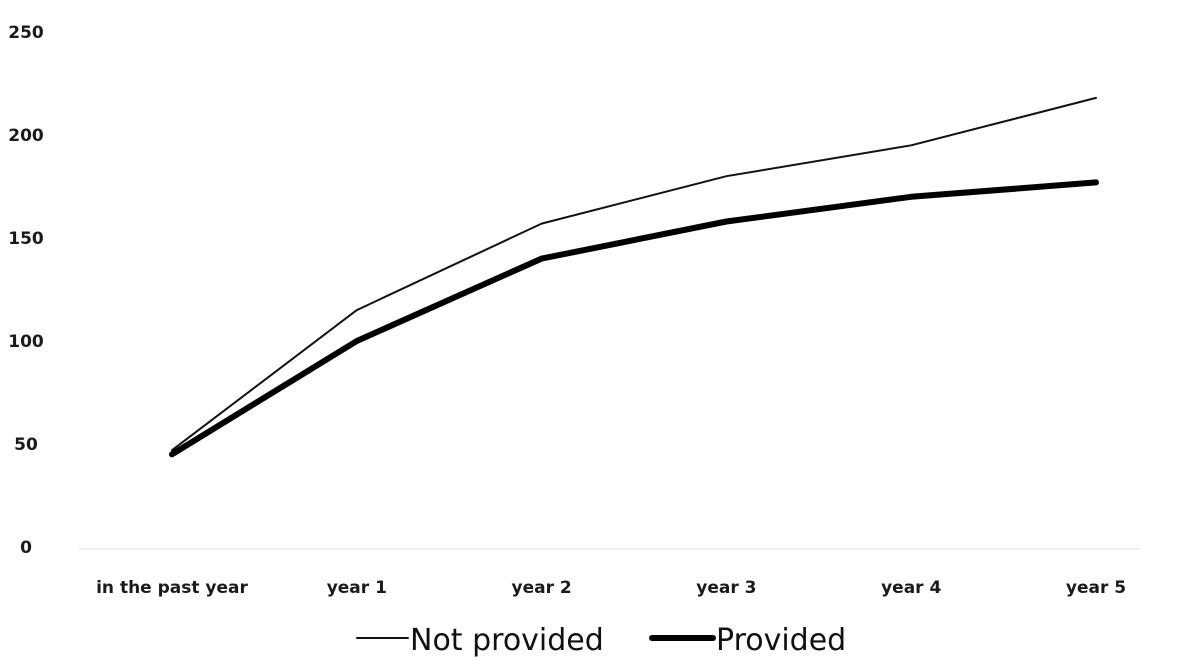 This screenshot has height=661, width=1177. Describe the element at coordinates (26, 290) in the screenshot. I see `y-axis: 0 50 100 150 200 250` at that location.